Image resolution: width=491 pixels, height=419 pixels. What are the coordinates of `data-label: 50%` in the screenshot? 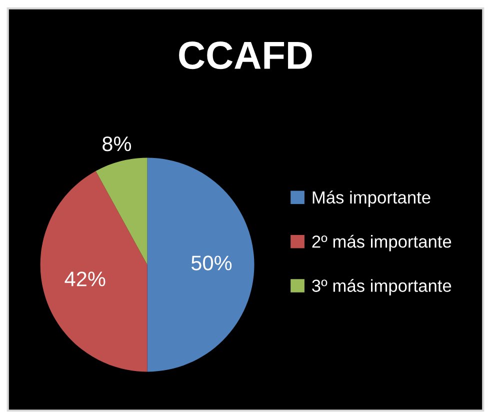 It's located at (211, 263).